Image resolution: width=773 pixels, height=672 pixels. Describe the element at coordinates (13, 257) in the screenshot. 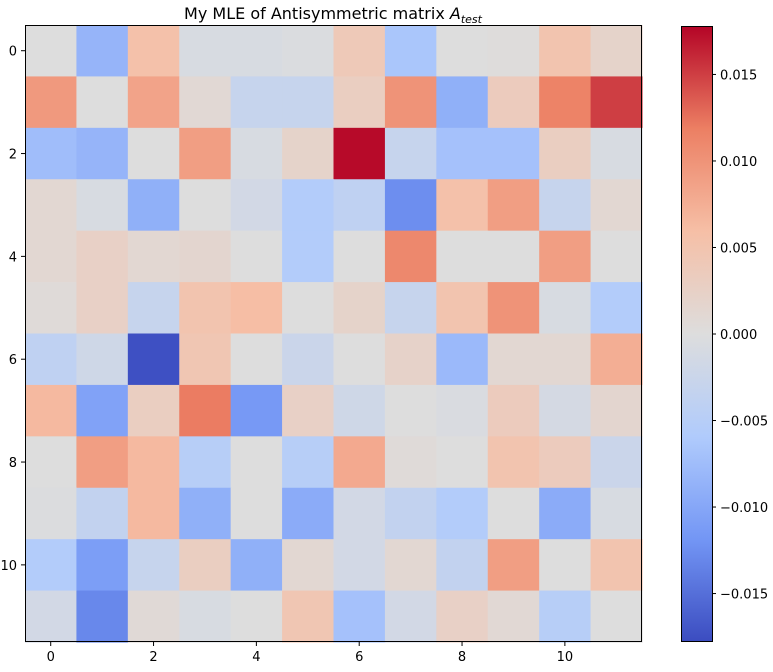

I see `y-tick-label: 4` at that location.